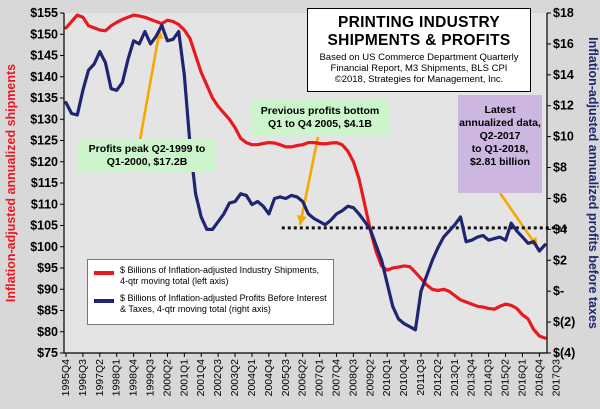  Describe the element at coordinates (151, 378) in the screenshot. I see `x-tick-label: 1999Q3` at that location.